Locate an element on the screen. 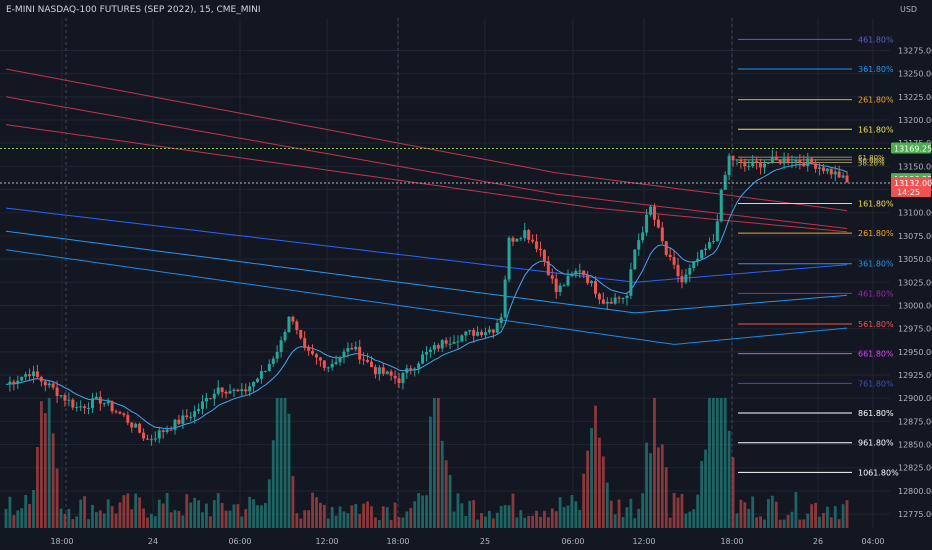  y-tick-label: 12850.00 is located at coordinates (915, 445).